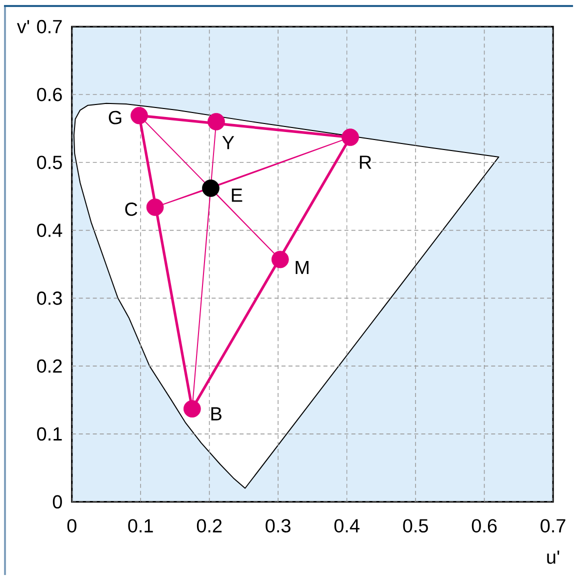  Describe the element at coordinates (23, 27) in the screenshot. I see `y-axis-title: v'` at that location.